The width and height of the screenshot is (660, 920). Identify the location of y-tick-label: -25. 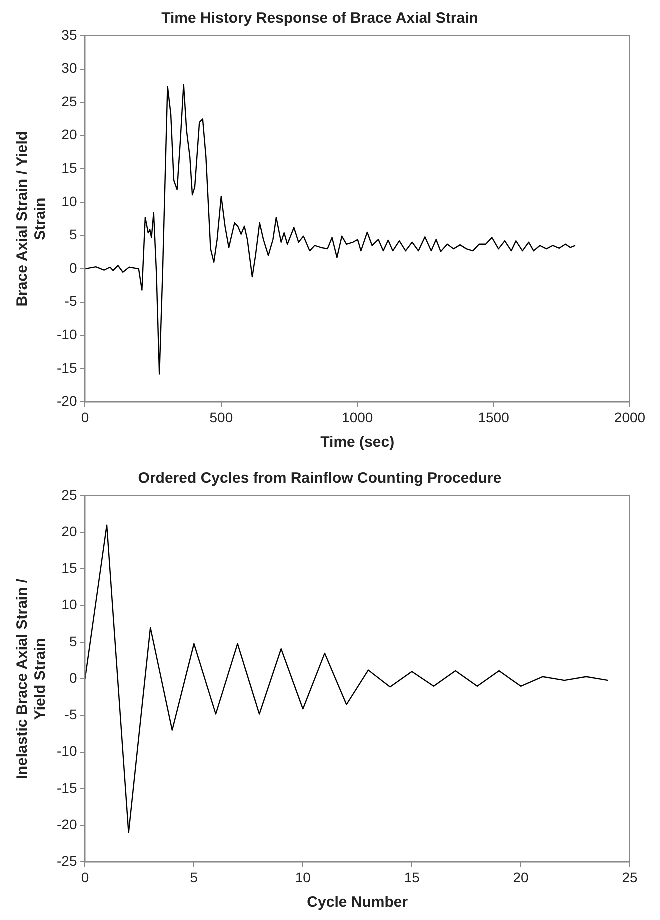
(67, 861).